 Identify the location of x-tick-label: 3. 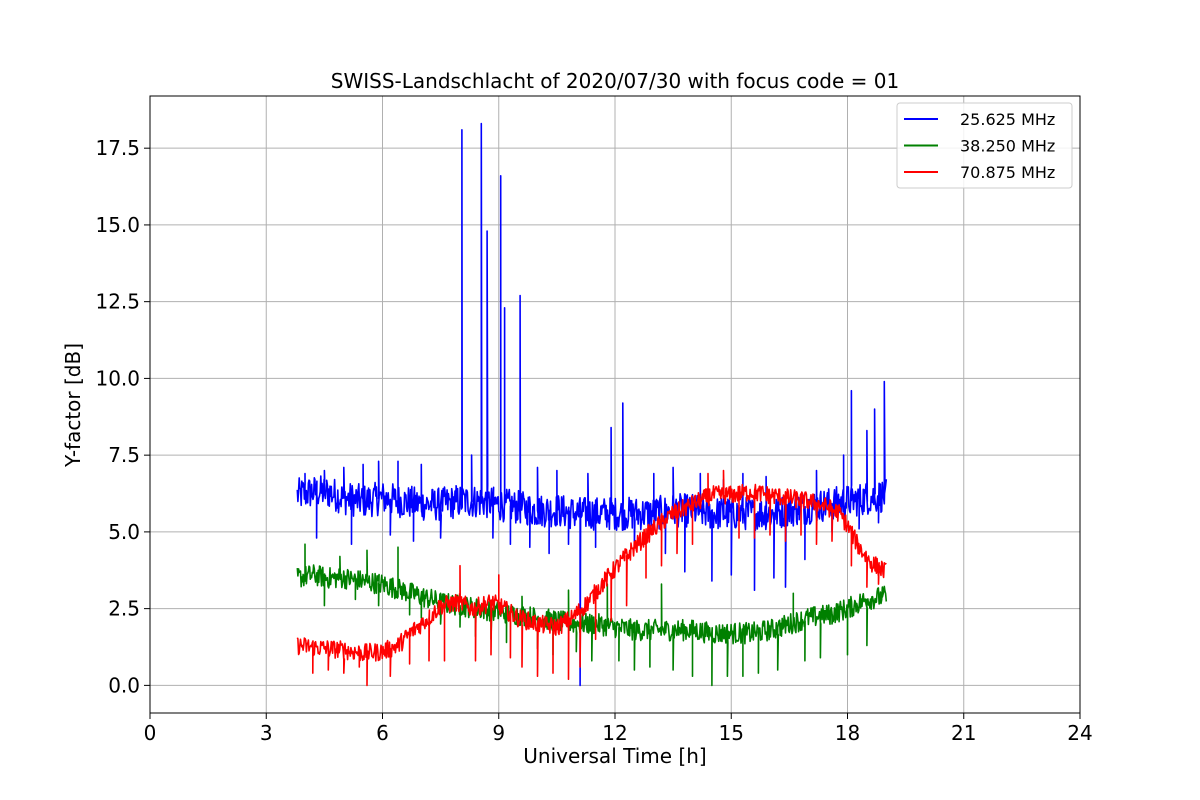
(266, 733).